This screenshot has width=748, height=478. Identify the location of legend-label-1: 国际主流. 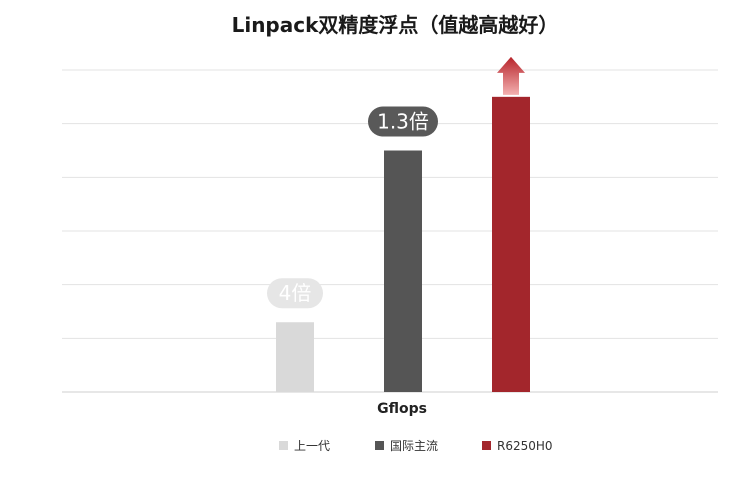
(414, 446).